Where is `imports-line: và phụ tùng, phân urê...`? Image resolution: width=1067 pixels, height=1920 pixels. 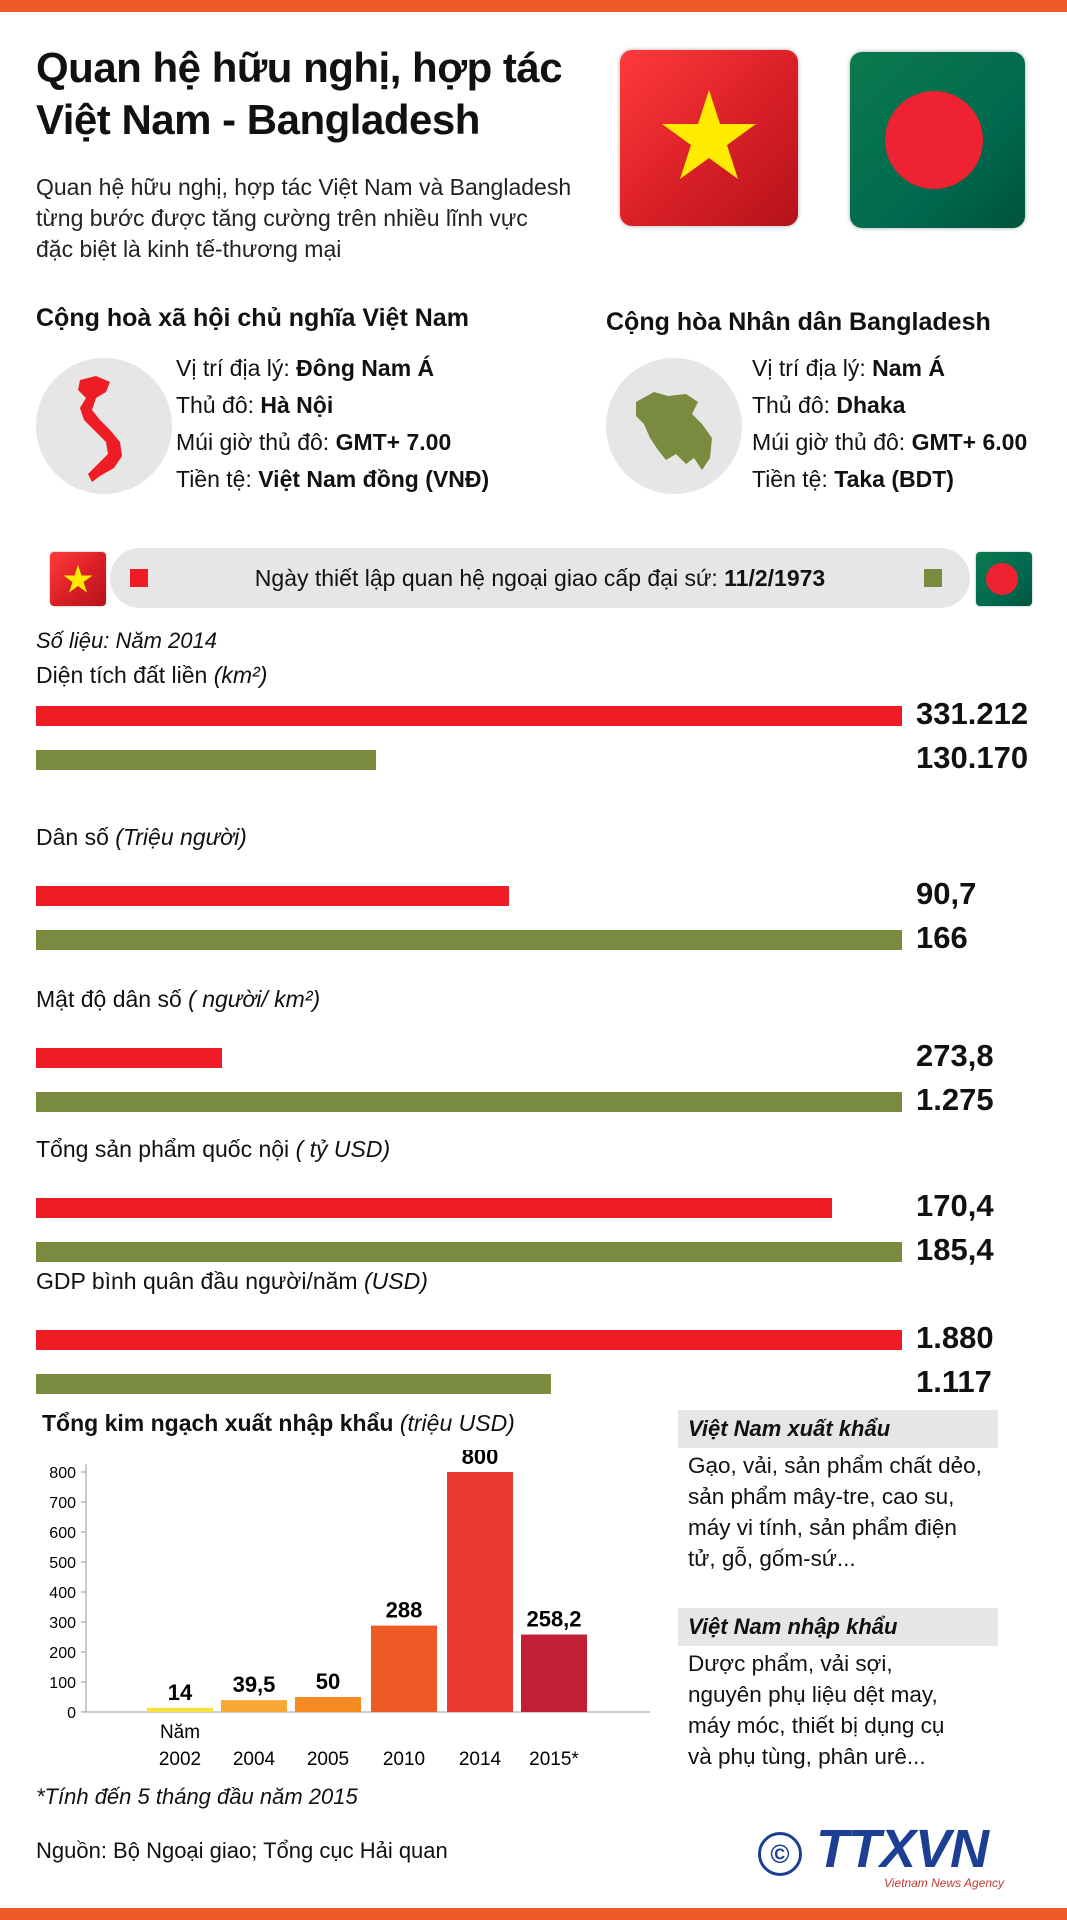 imports-line: và phụ tùng, phân urê... is located at coordinates (807, 1756).